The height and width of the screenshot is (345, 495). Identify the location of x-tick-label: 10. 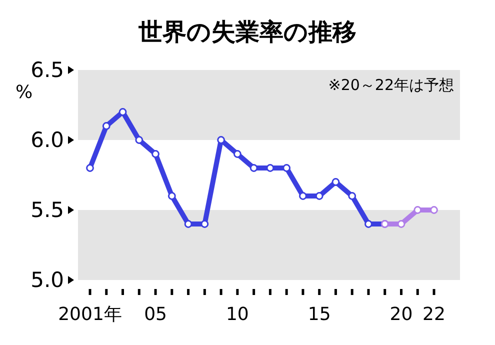
(237, 314).